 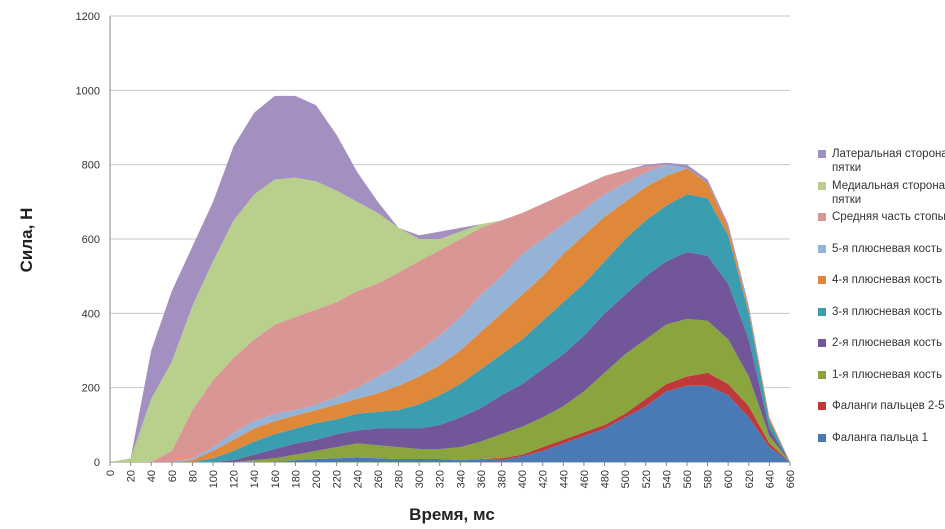 What do you see at coordinates (888, 406) in the screenshot?
I see `legend-label: Фаланги пальцев 2-5` at bounding box center [888, 406].